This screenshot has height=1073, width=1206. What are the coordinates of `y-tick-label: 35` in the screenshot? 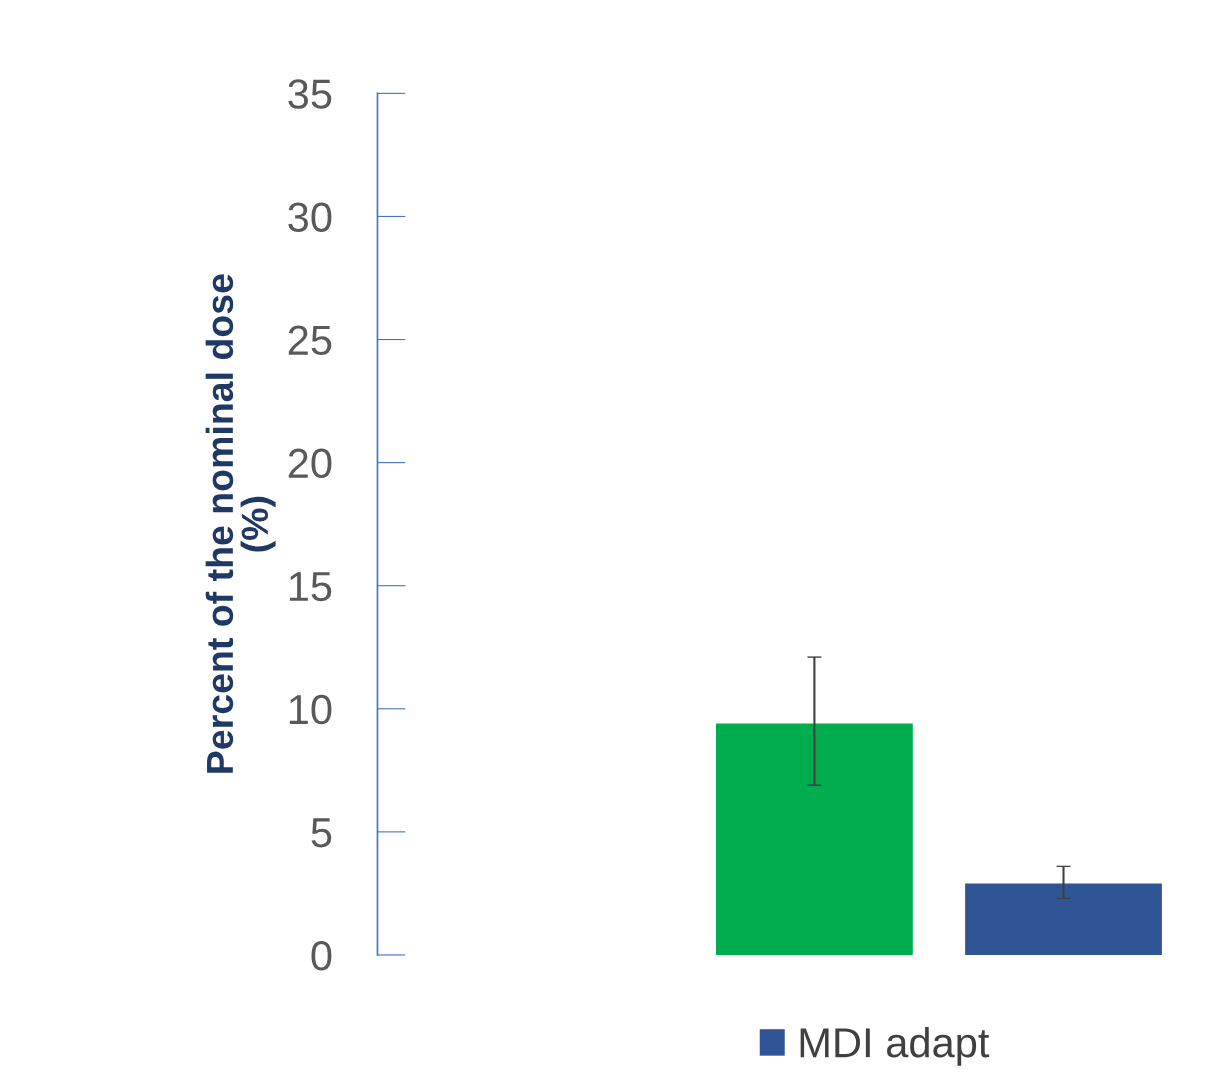 It's located at (310, 94).